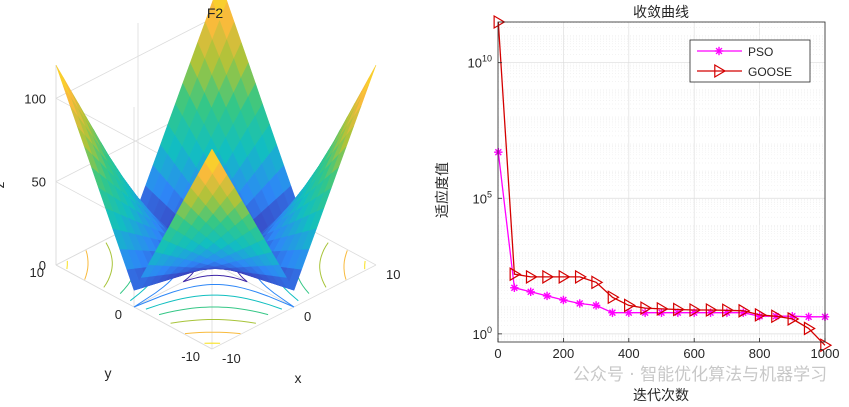 This screenshot has width=849, height=407. I want to click on legend-box, so click(750, 61).